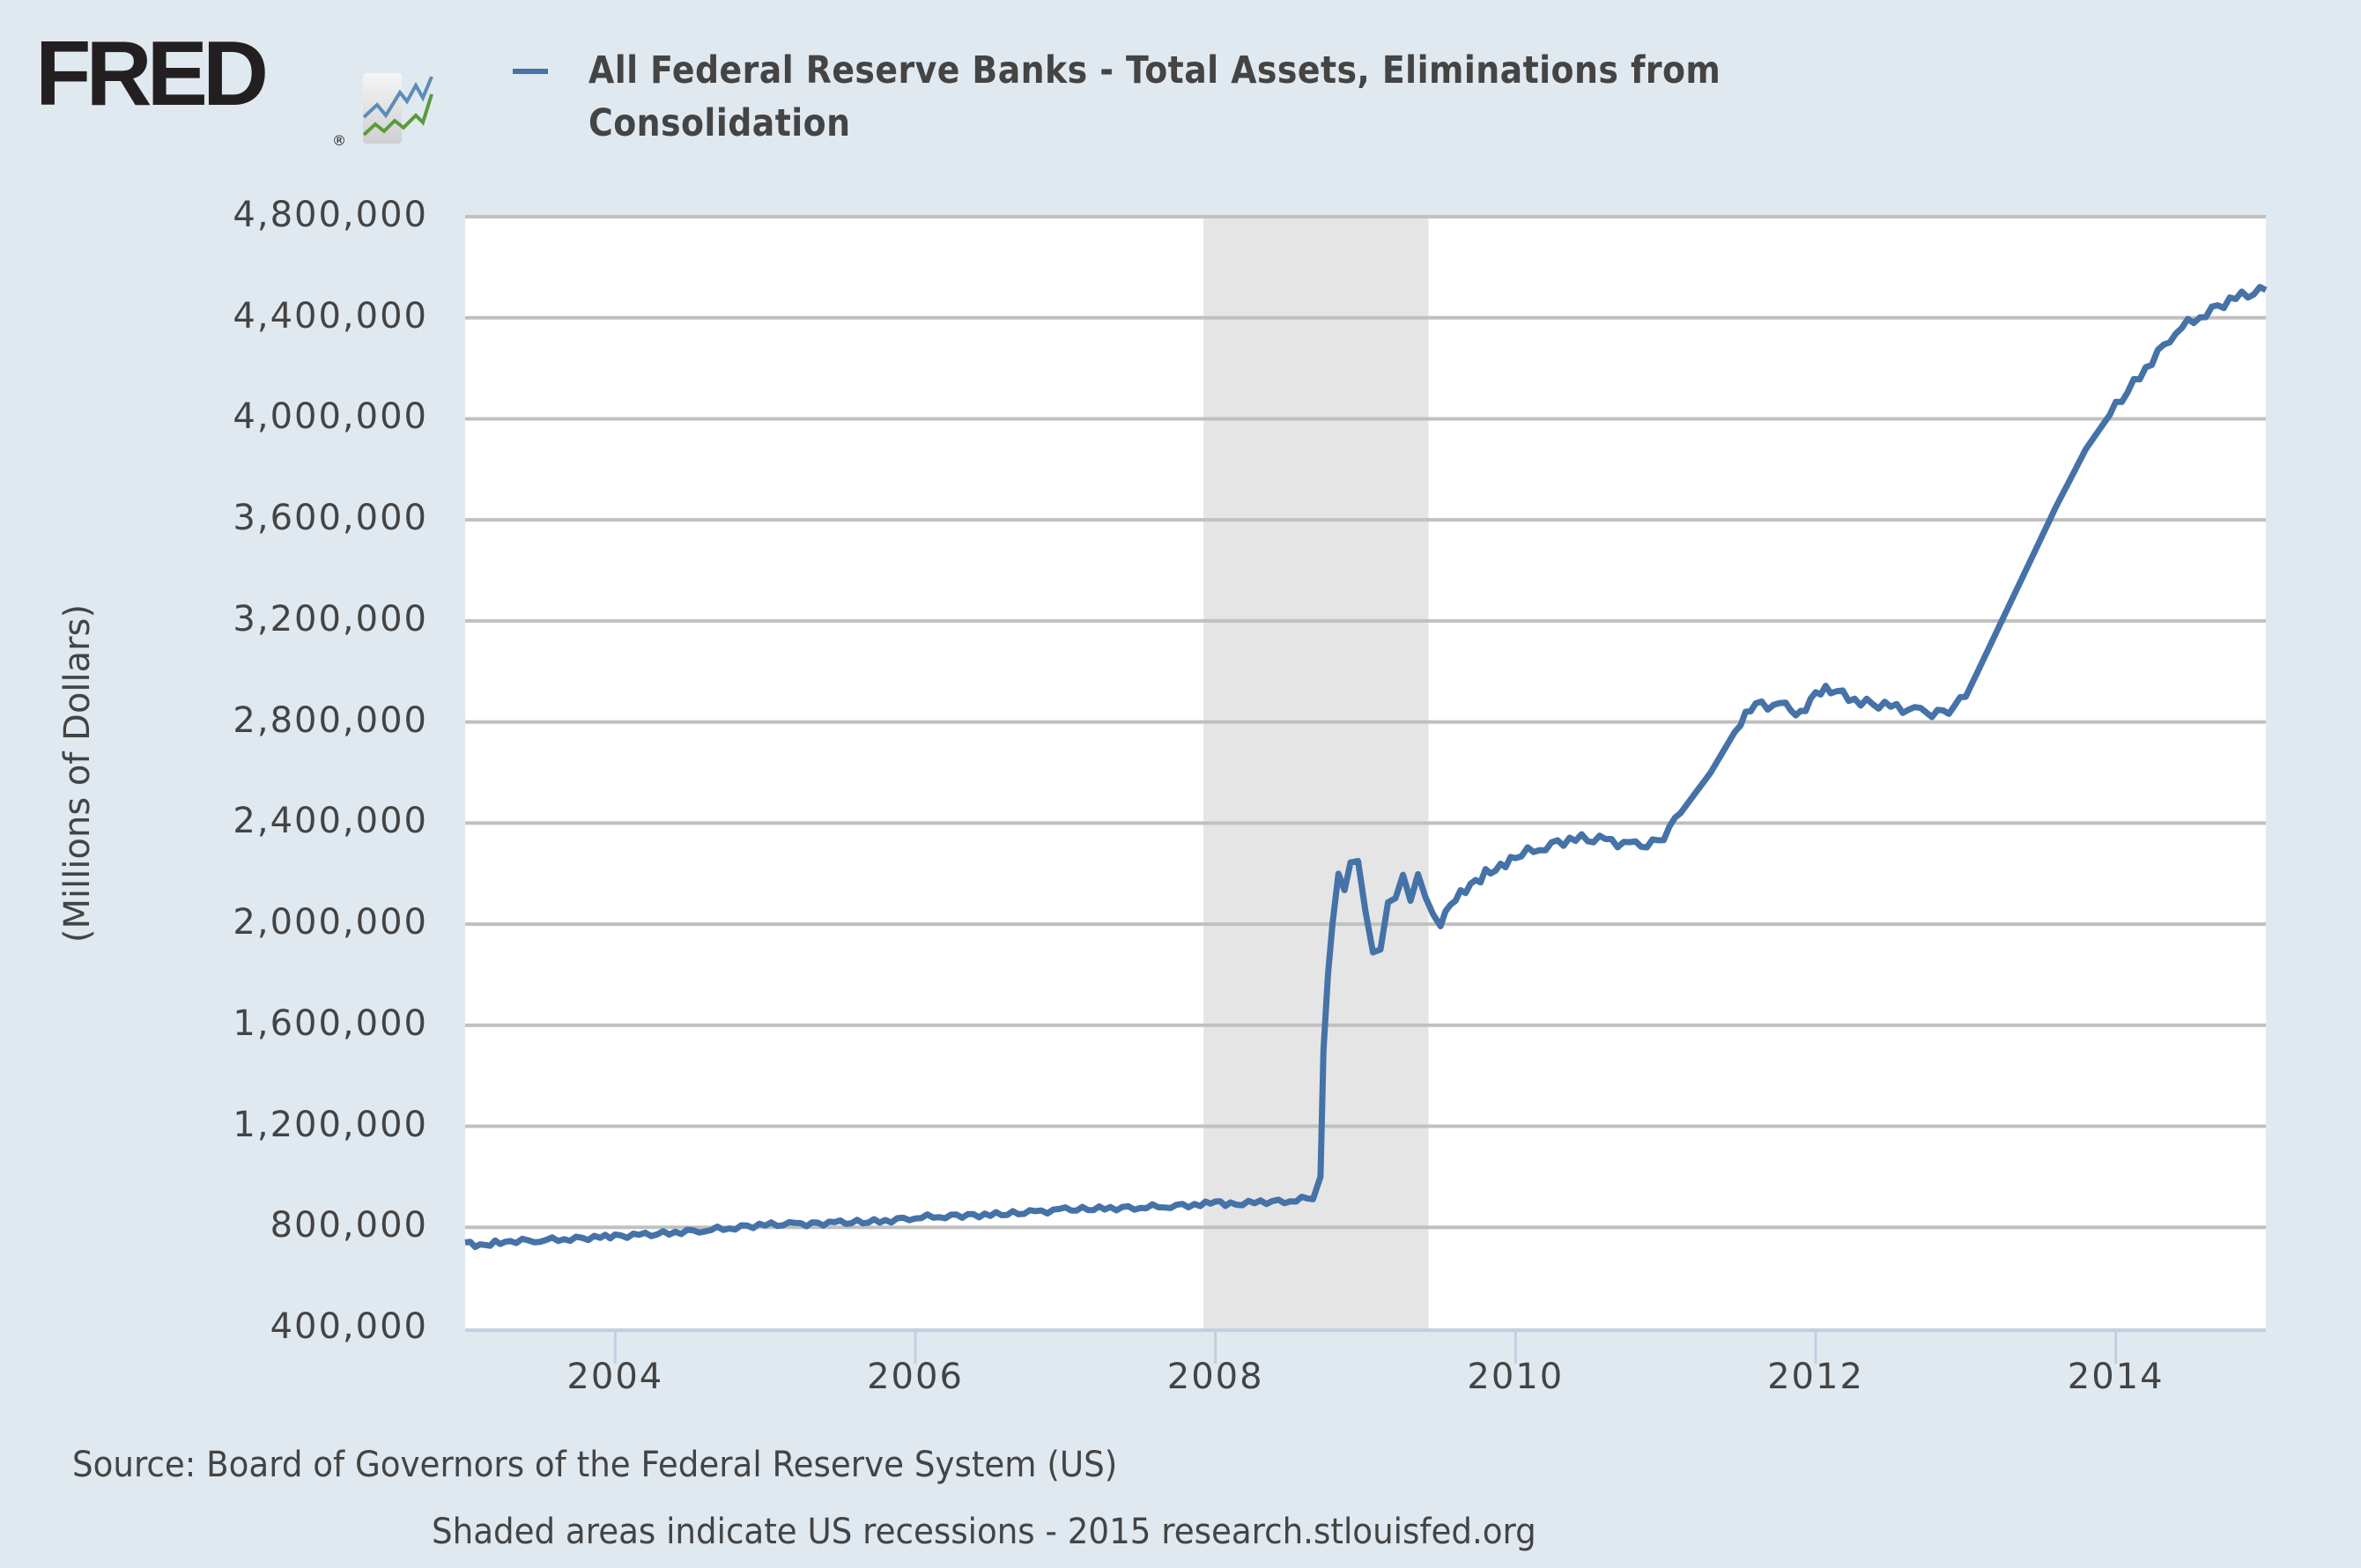  What do you see at coordinates (152, 74) in the screenshot?
I see `fred-logo-text: FRED` at bounding box center [152, 74].